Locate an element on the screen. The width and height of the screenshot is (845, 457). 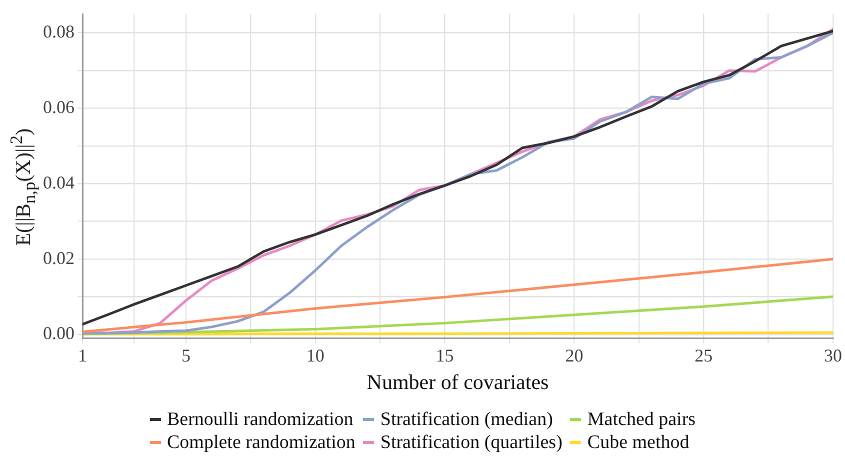
x-tick-label: 25 is located at coordinates (703, 356).